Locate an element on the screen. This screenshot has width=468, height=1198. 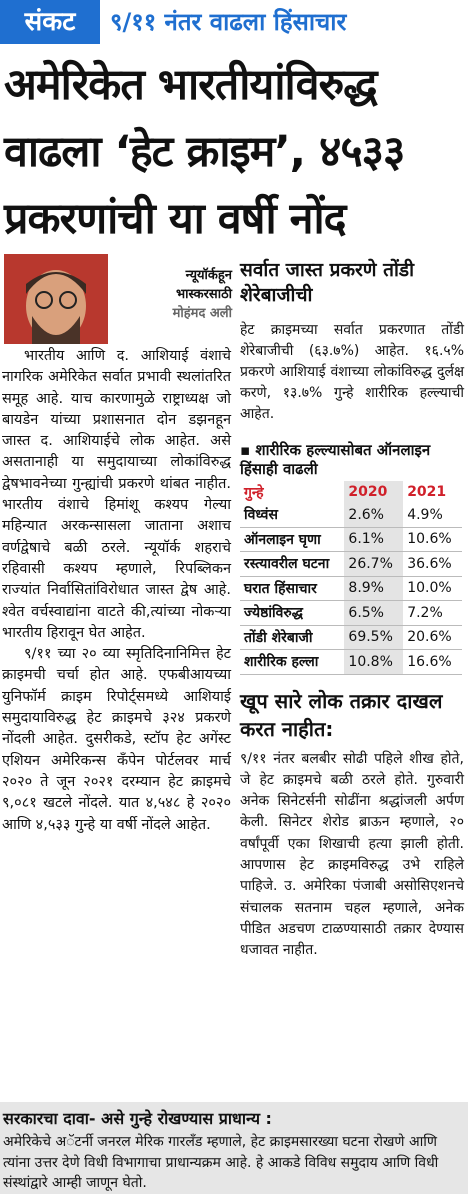
section-tag: संकट is located at coordinates (50, 22).